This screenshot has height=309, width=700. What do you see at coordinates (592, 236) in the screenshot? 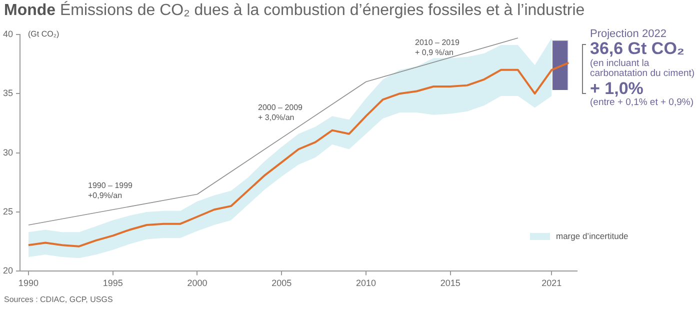
I see `annotation: marge d’incertitude` at bounding box center [592, 236].